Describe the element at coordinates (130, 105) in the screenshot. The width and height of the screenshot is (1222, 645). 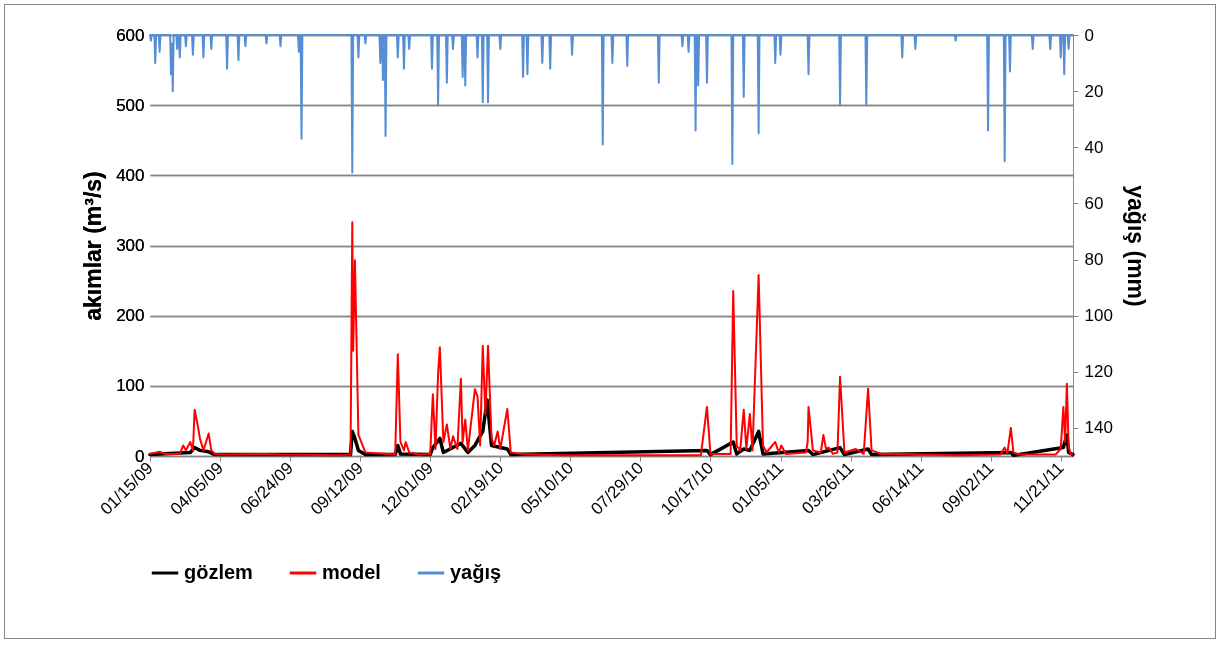
I see `y-tick-label: 500` at that location.